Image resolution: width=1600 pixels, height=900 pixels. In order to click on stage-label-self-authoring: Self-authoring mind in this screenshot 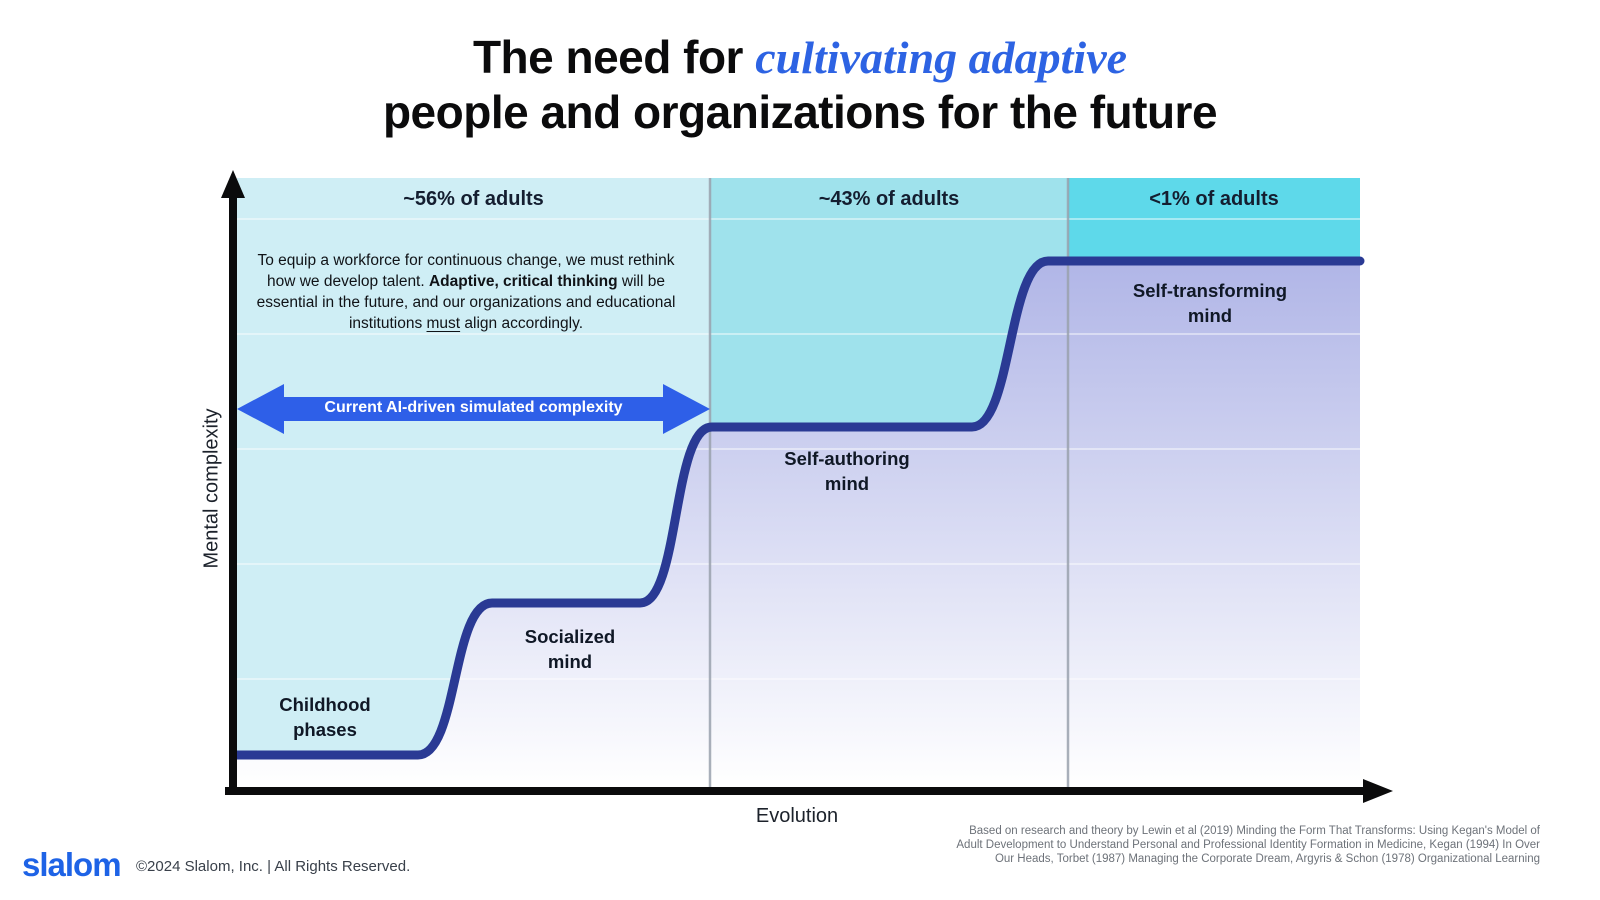, I will do `click(847, 471)`.